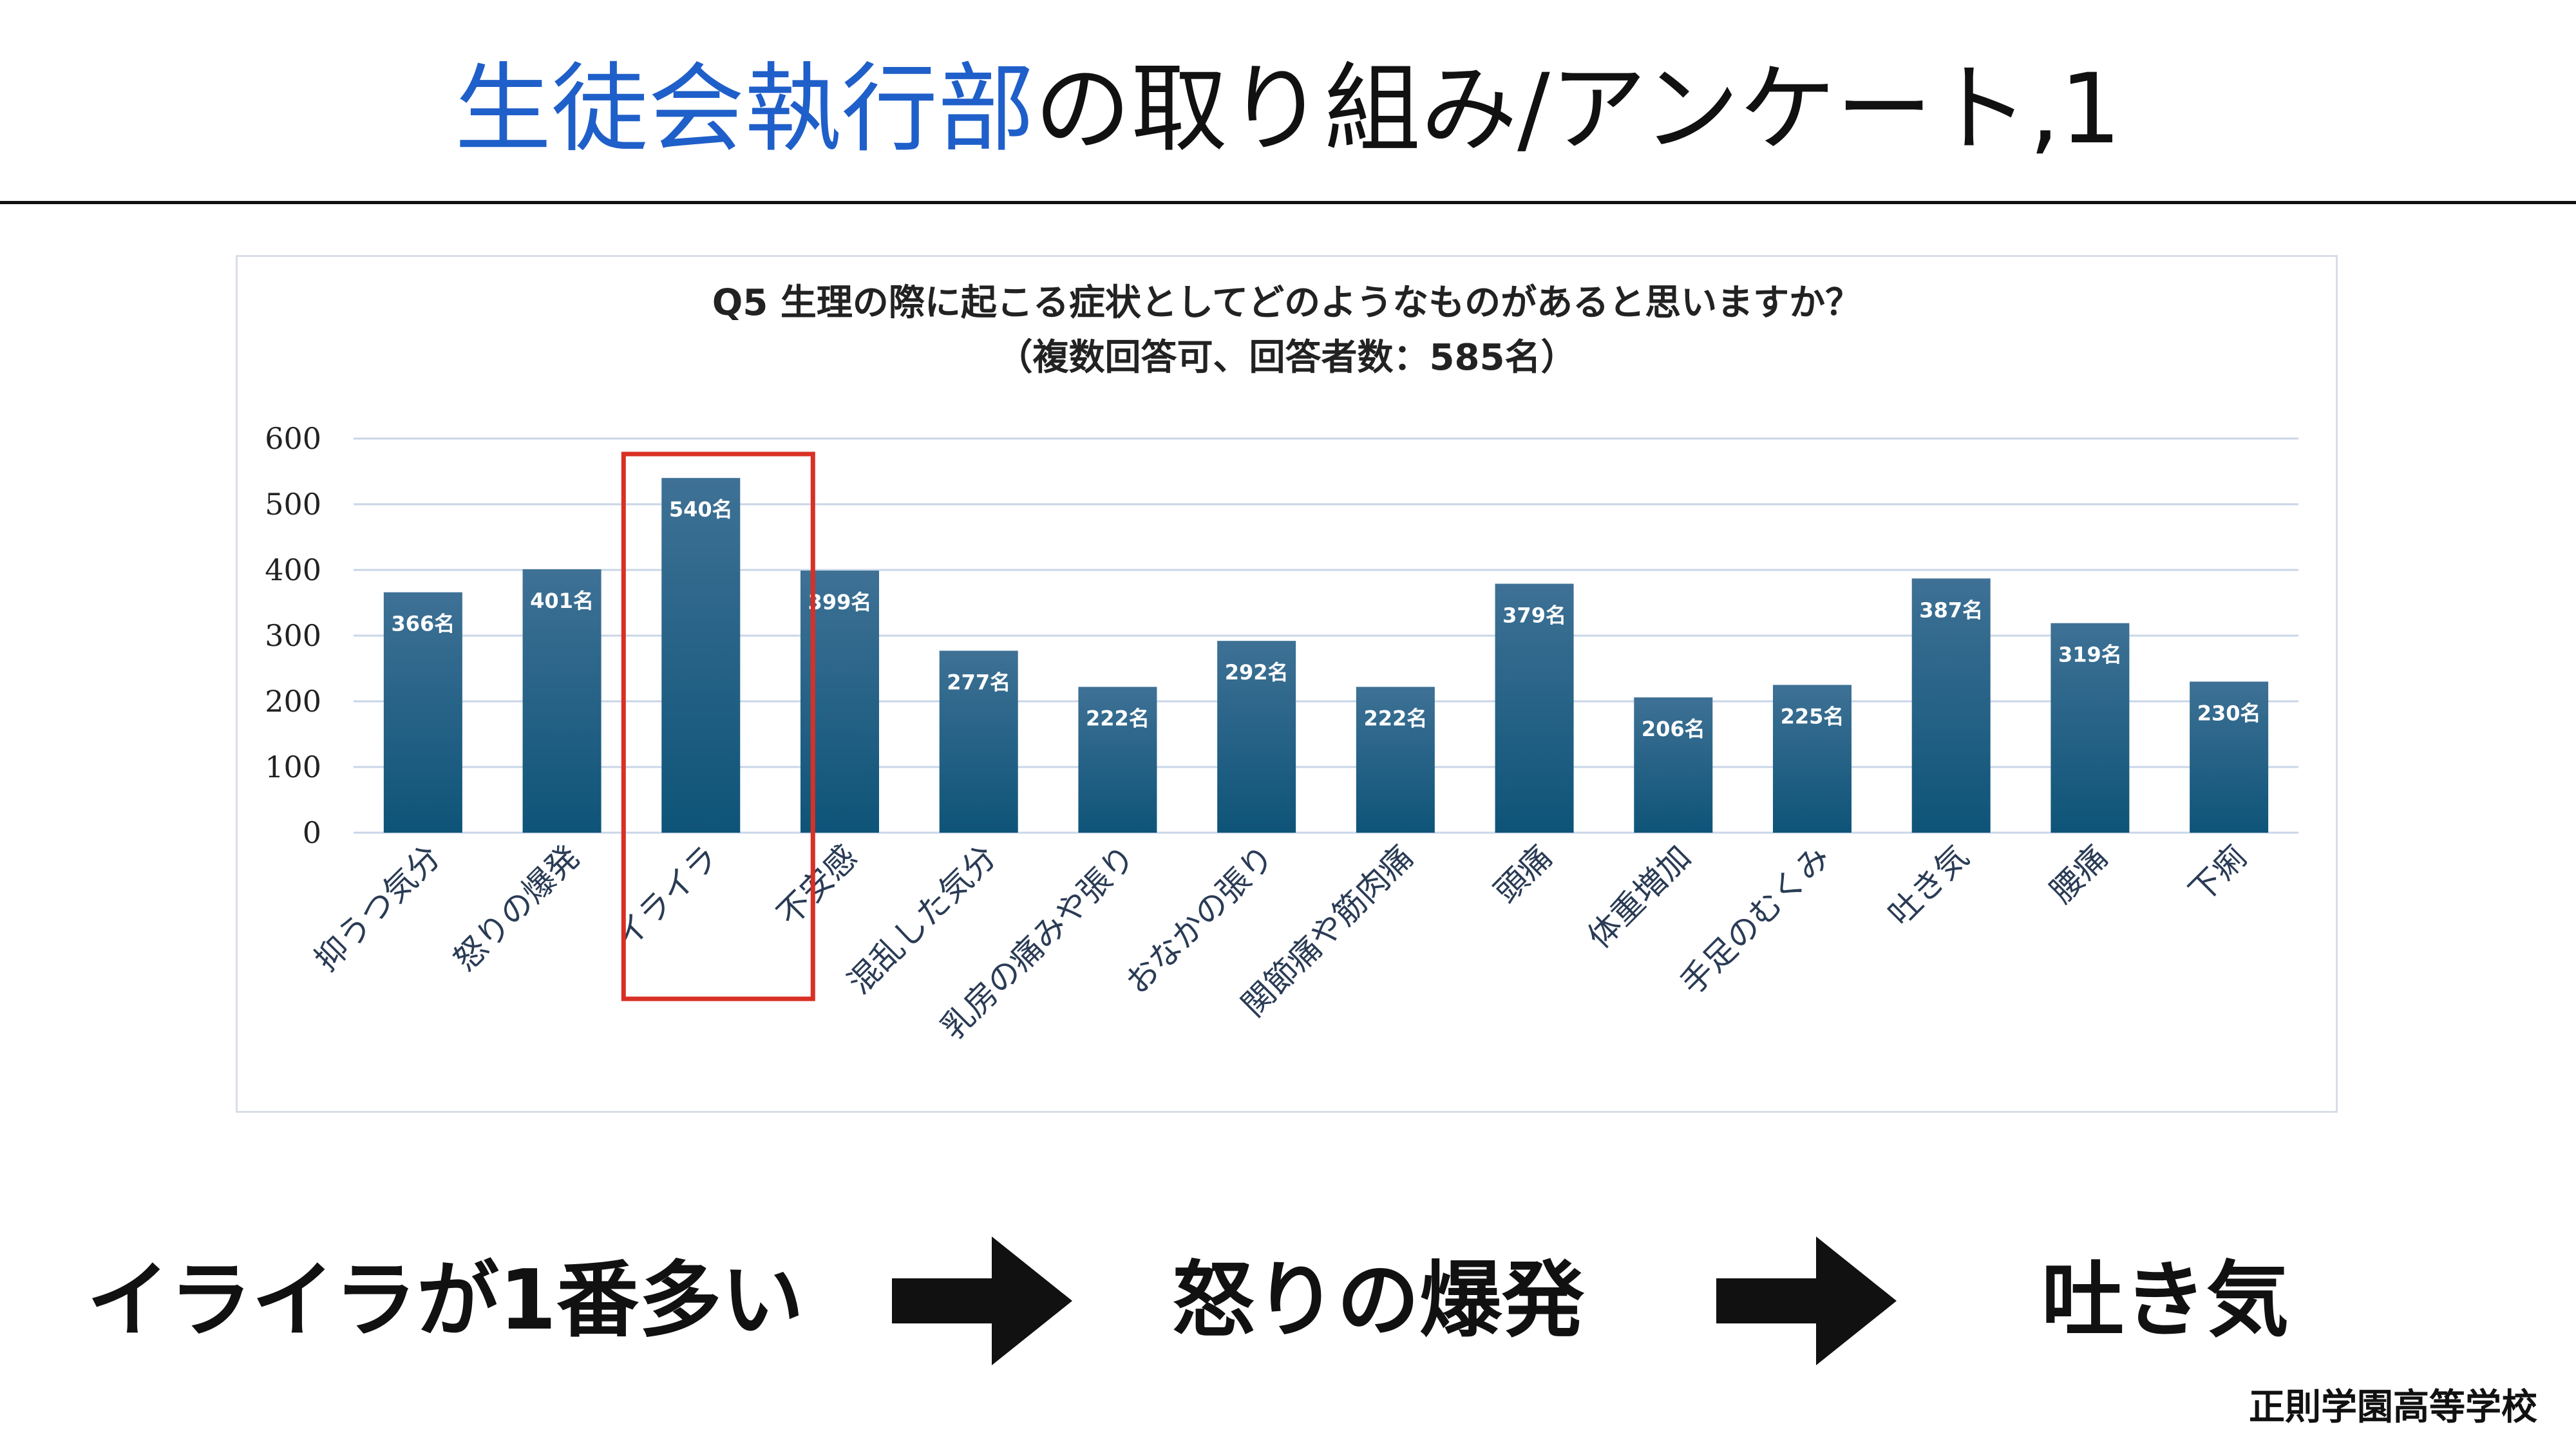 This screenshot has height=1449, width=2576. What do you see at coordinates (978, 682) in the screenshot?
I see `data-label: 277名` at bounding box center [978, 682].